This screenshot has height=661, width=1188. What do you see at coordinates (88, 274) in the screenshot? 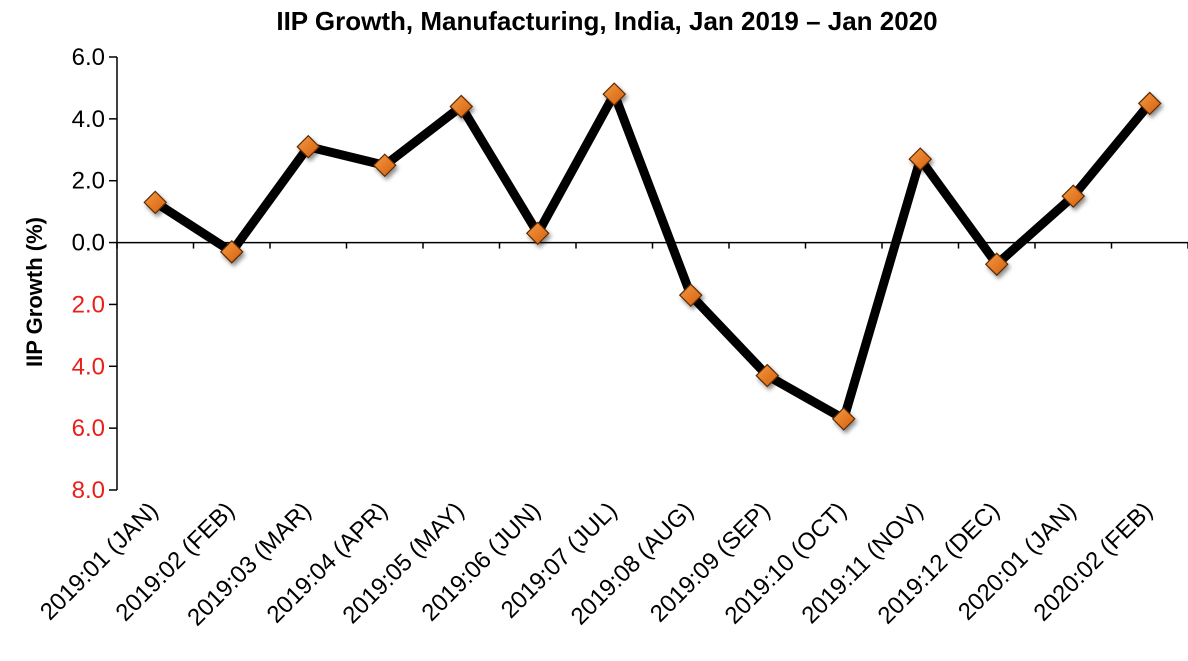
I see `y-tick-labels: 6.0 4.0 2.0 0.0 2.0 4.0 6.0 8.0` at bounding box center [88, 274].